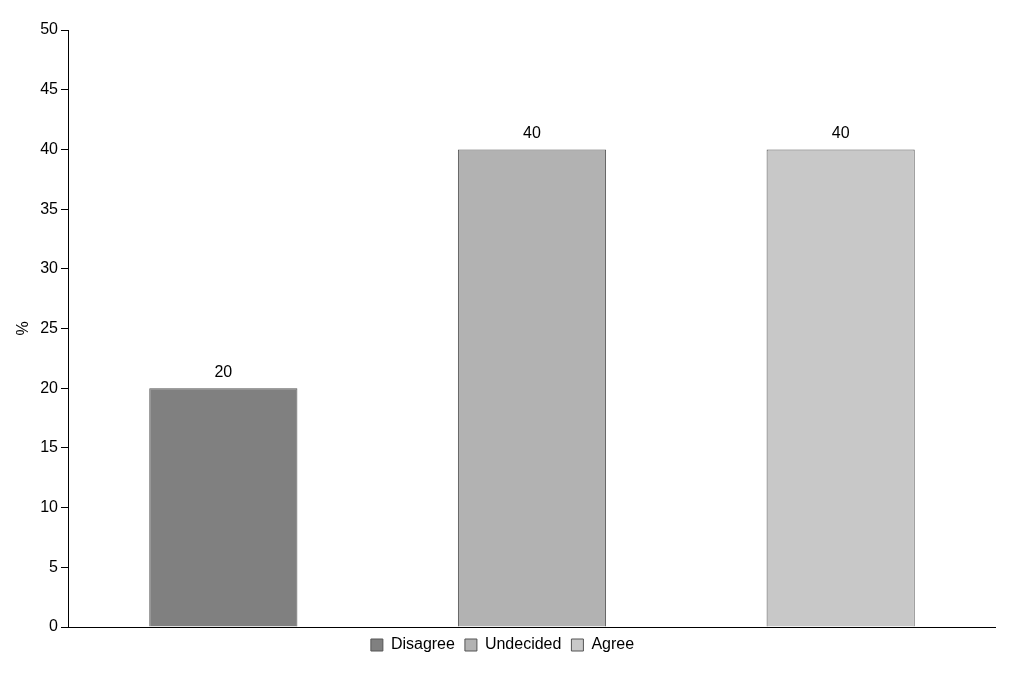 The width and height of the screenshot is (1019, 673). Describe the element at coordinates (54, 626) in the screenshot. I see `y-tick-label: 0` at that location.